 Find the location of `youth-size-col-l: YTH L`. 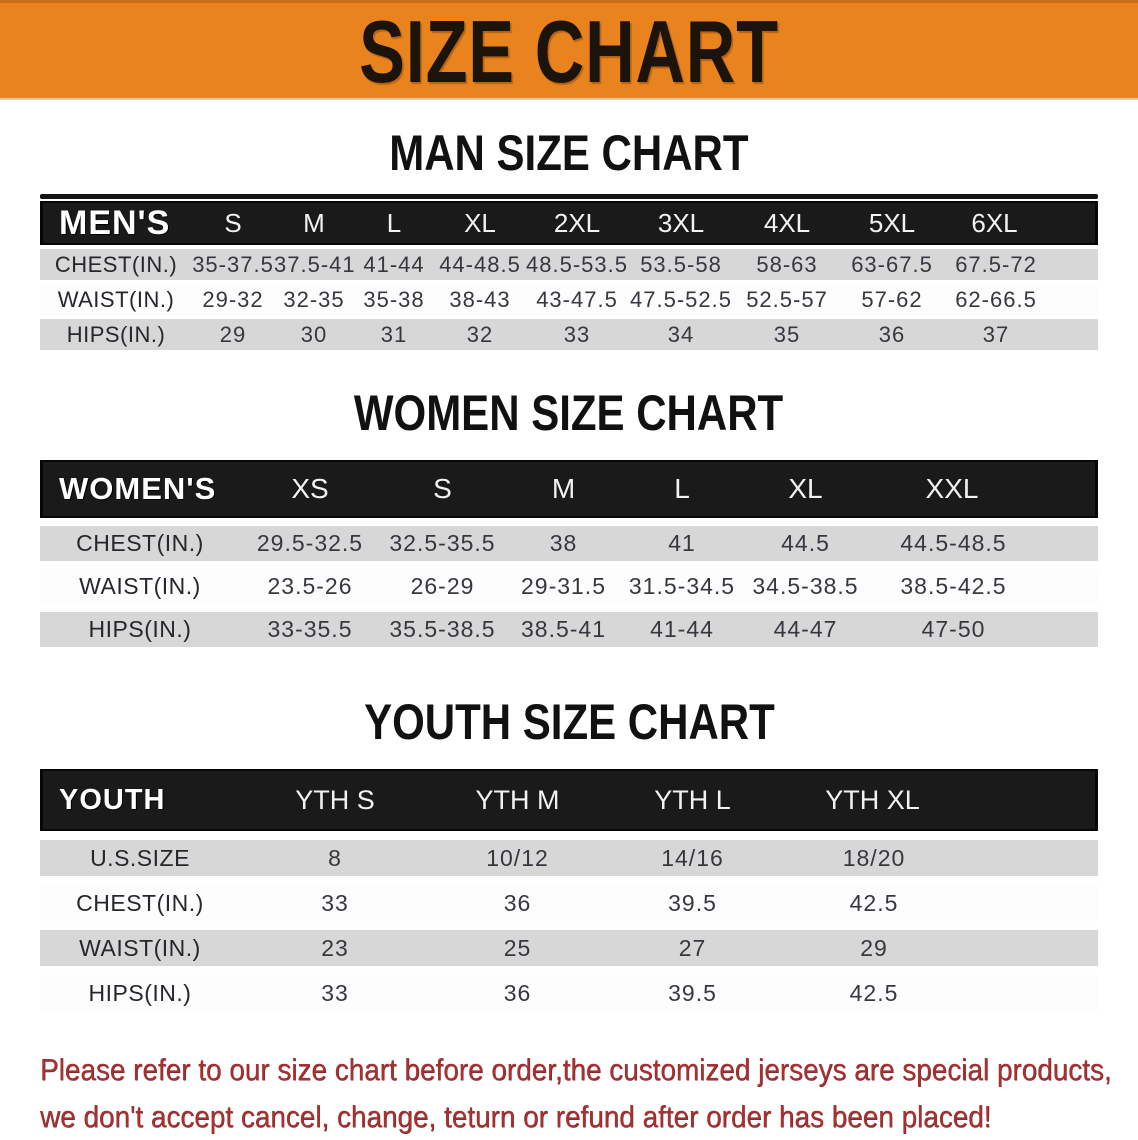

youth-size-col-l: YTH L is located at coordinates (692, 800).